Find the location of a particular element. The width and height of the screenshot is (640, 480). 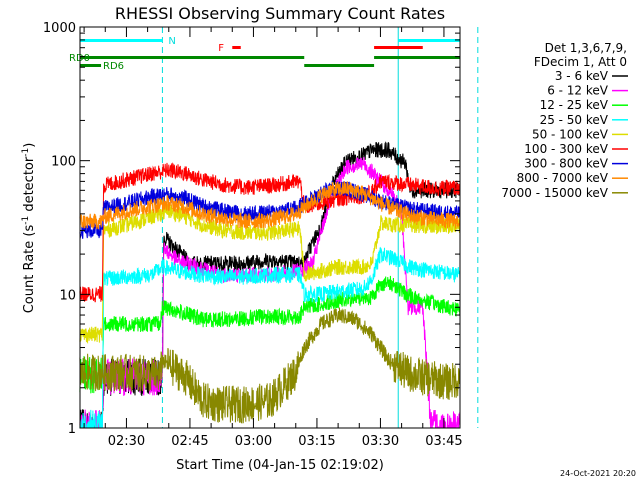

y-axis-label-sup2: -1 is located at coordinates (26, 152).